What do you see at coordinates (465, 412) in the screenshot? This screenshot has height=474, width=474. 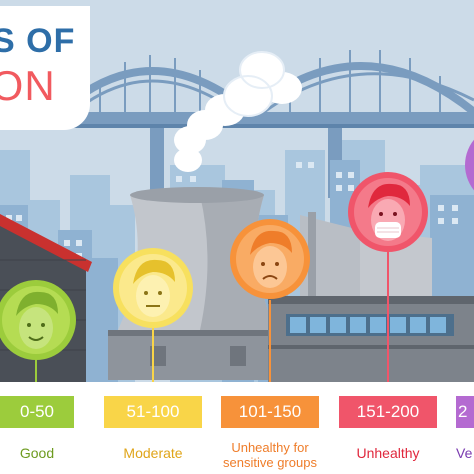 I see `aqi-range-very-unhealthy: 2` at bounding box center [465, 412].